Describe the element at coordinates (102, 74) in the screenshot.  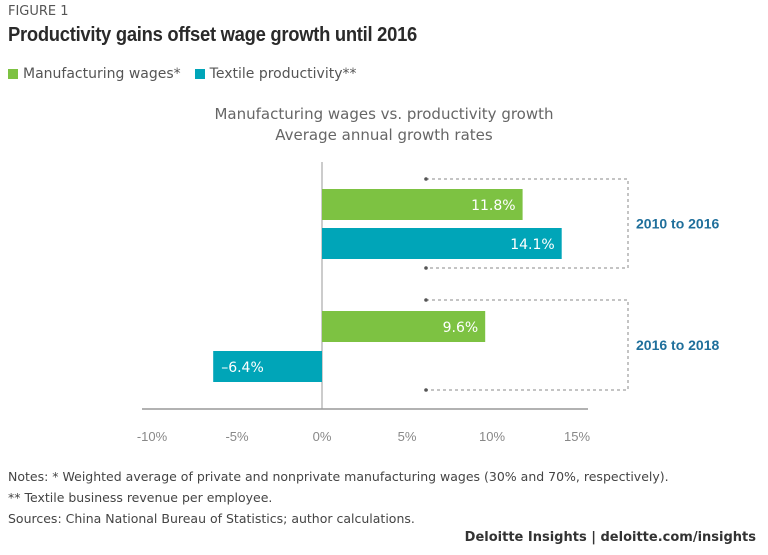
I see `legend-label: Manufacturing wages*` at that location.